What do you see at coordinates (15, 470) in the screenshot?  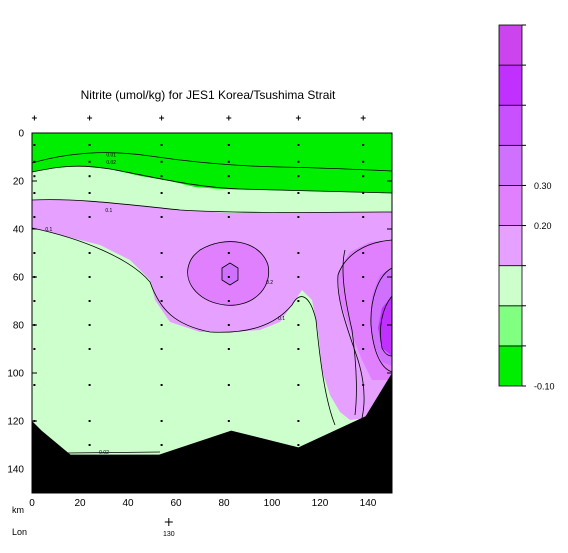 I see `y-tick-label: 140` at bounding box center [15, 470].